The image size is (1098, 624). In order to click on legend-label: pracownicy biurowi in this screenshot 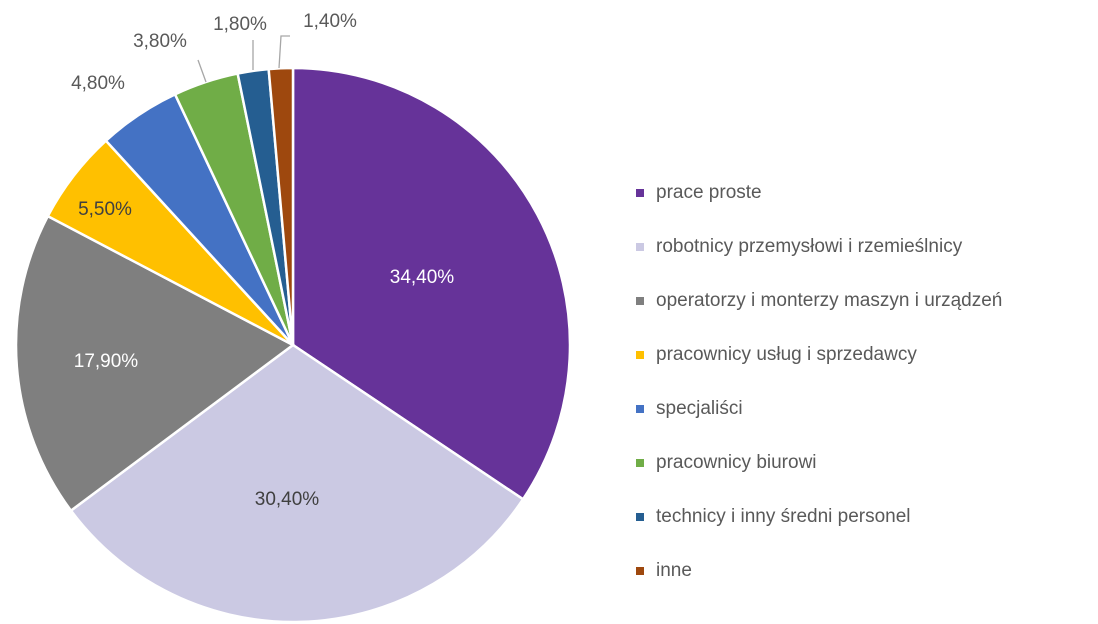, I will do `click(736, 462)`.